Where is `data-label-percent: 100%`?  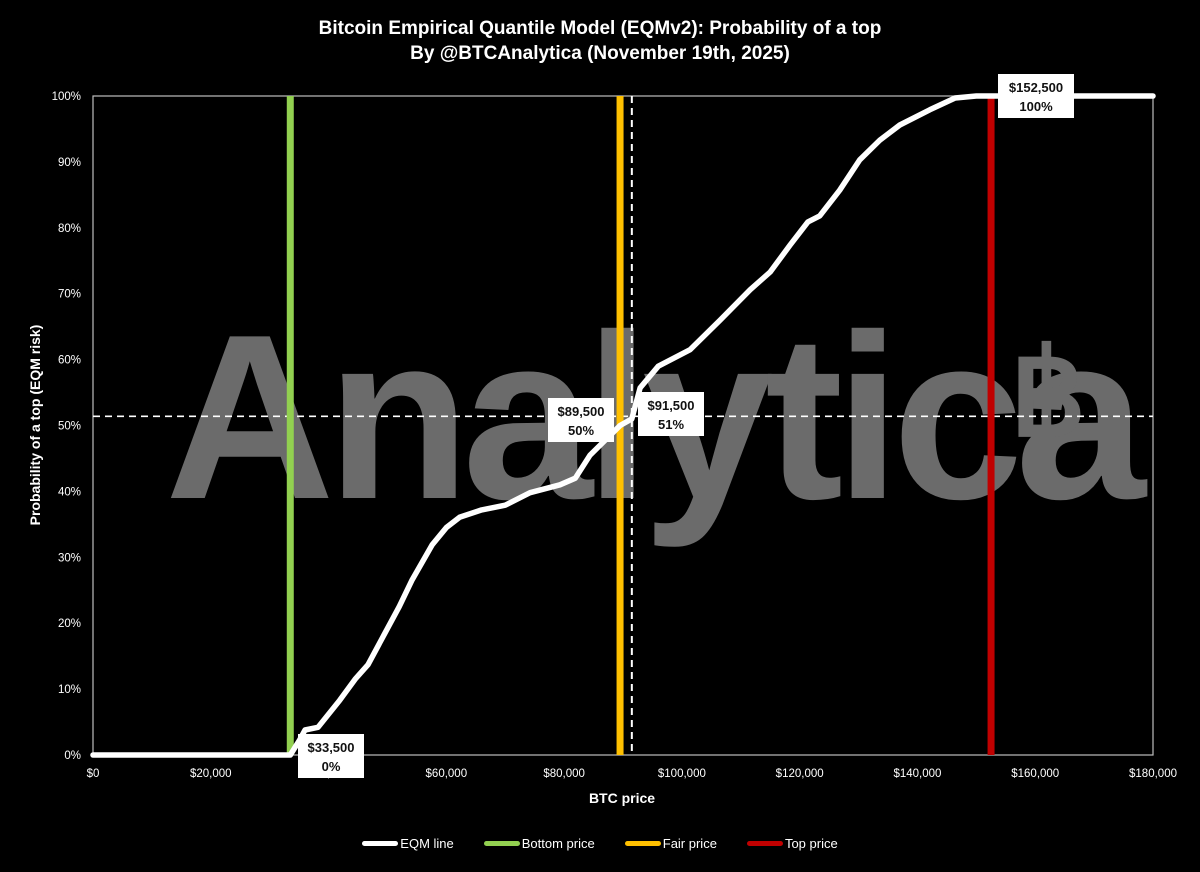
data-label-percent: 100% is located at coordinates (1036, 106).